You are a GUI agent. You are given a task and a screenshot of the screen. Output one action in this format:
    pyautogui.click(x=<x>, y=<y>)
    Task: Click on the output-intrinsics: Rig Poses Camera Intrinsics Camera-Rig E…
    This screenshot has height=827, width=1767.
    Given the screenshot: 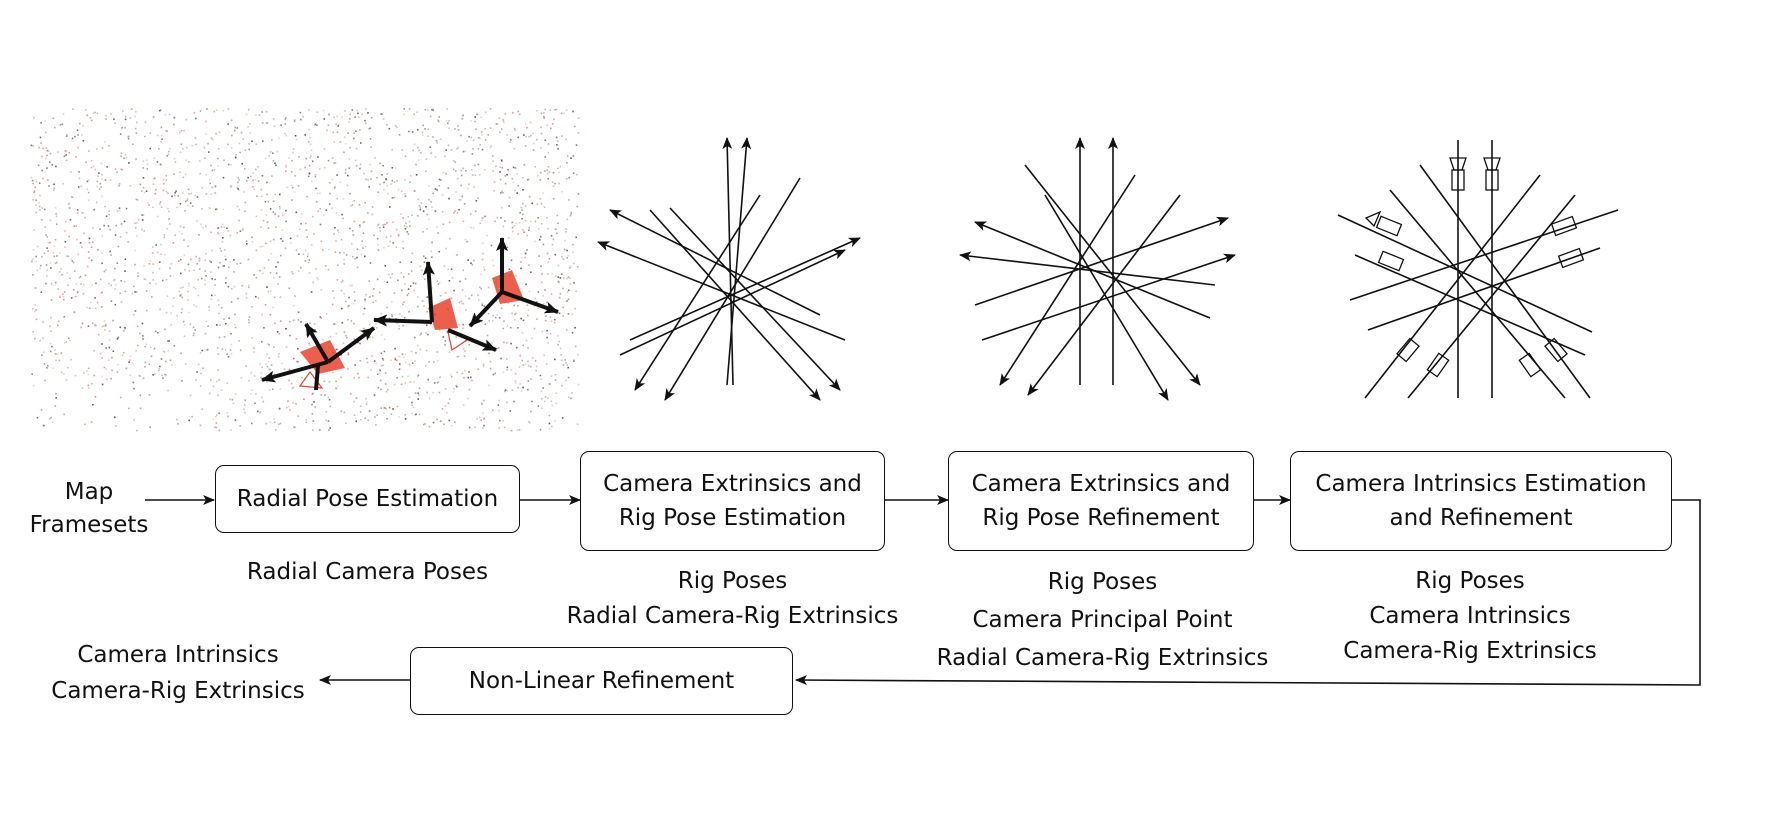 What is the action you would take?
    pyautogui.click(x=1470, y=616)
    